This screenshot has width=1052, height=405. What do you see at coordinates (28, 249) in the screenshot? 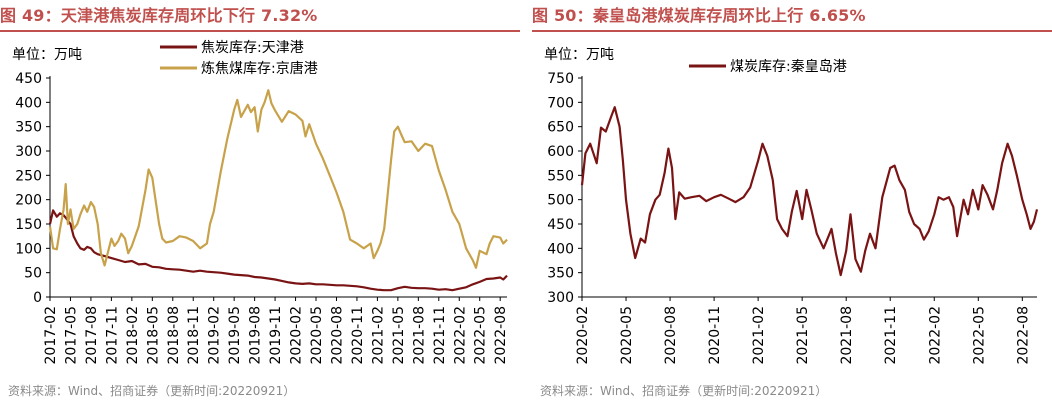
I see `y-tick-label: 100` at bounding box center [28, 249].